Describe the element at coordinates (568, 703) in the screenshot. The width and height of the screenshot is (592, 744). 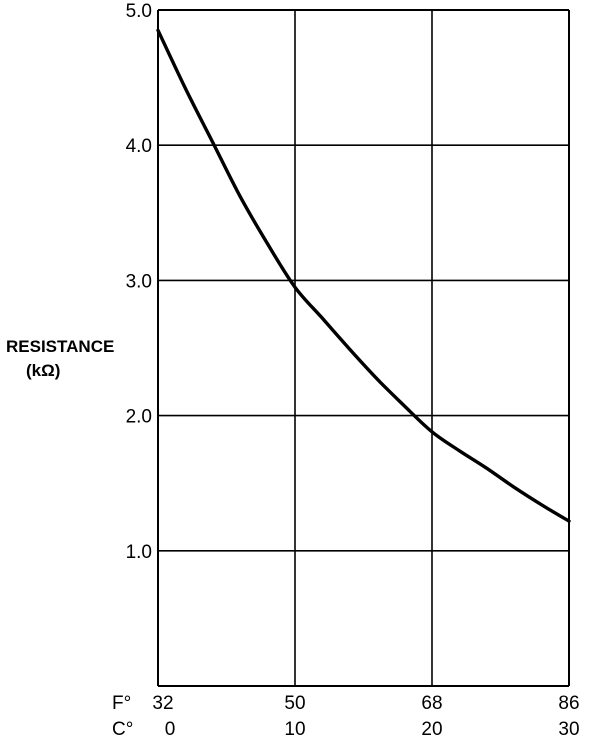
I see `x-tick-label-fahrenheit: 86` at that location.